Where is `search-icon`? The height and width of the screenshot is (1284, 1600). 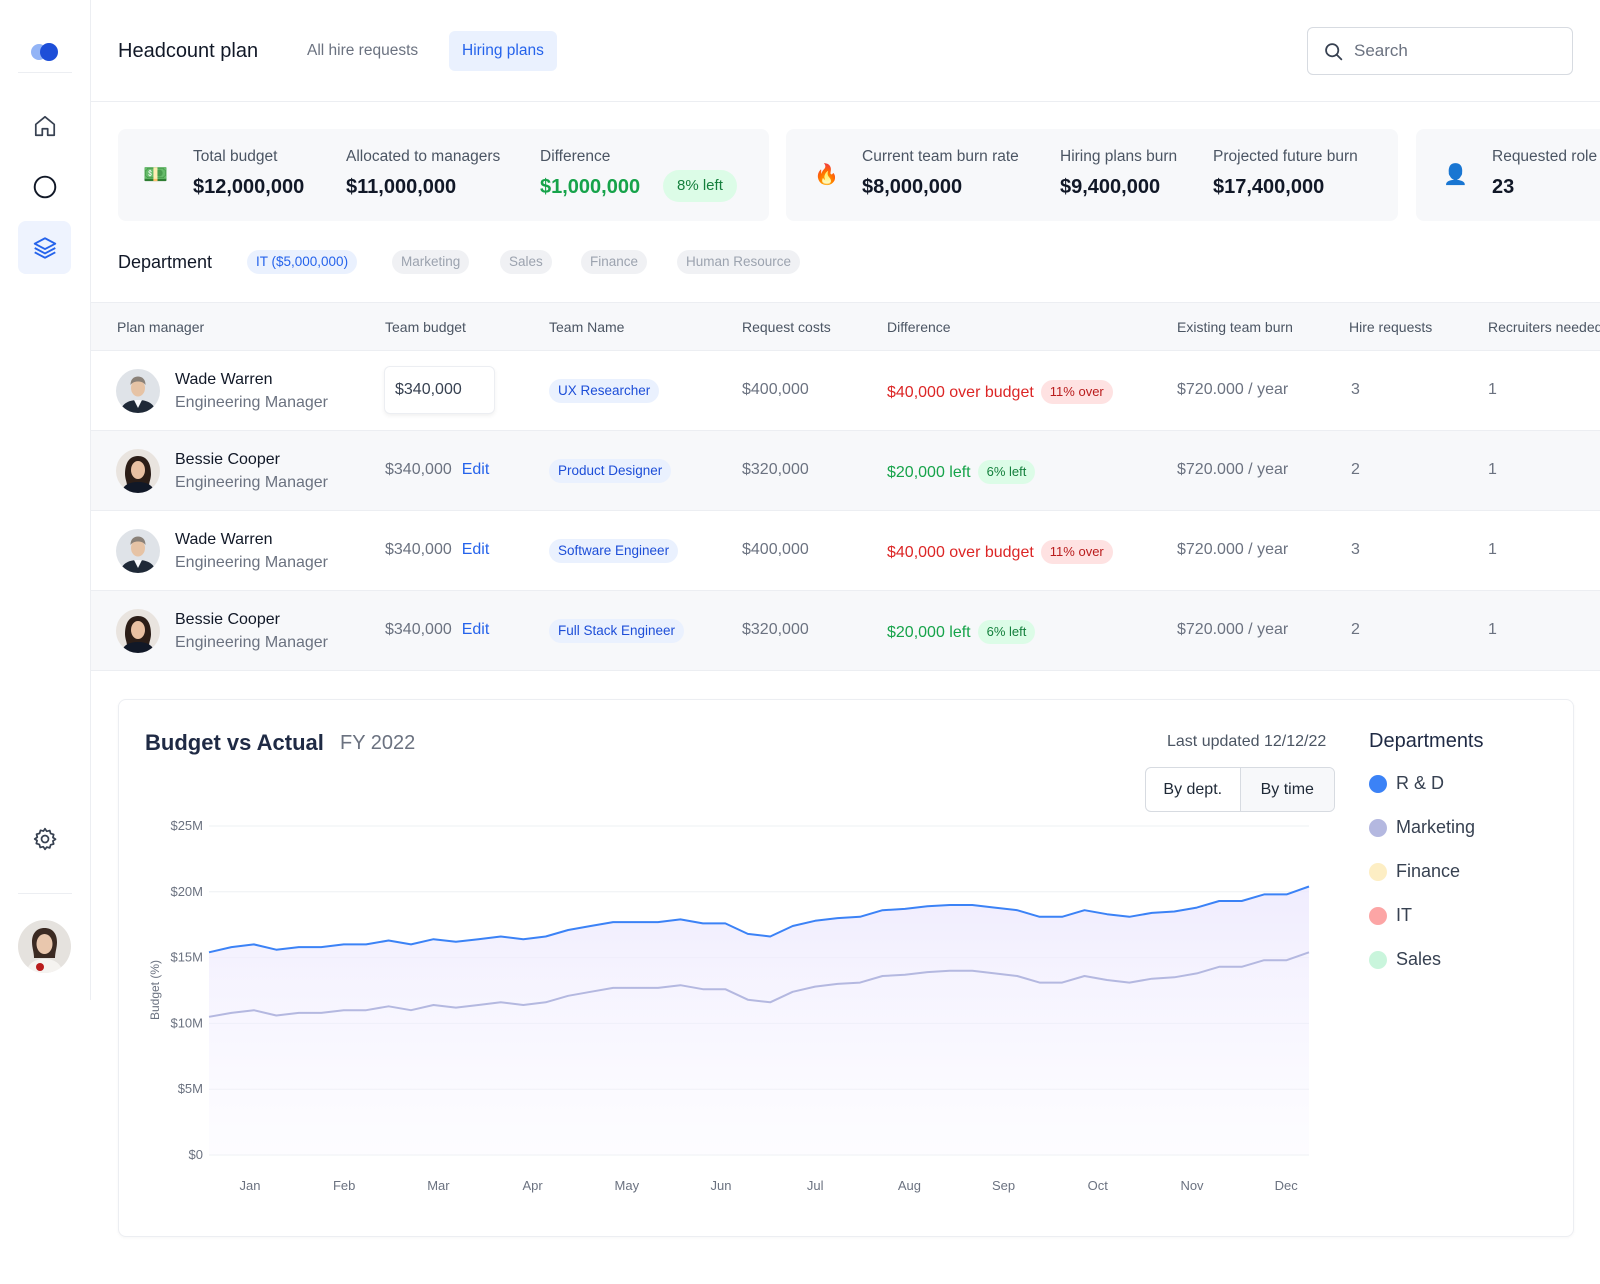 search-icon is located at coordinates (1334, 52).